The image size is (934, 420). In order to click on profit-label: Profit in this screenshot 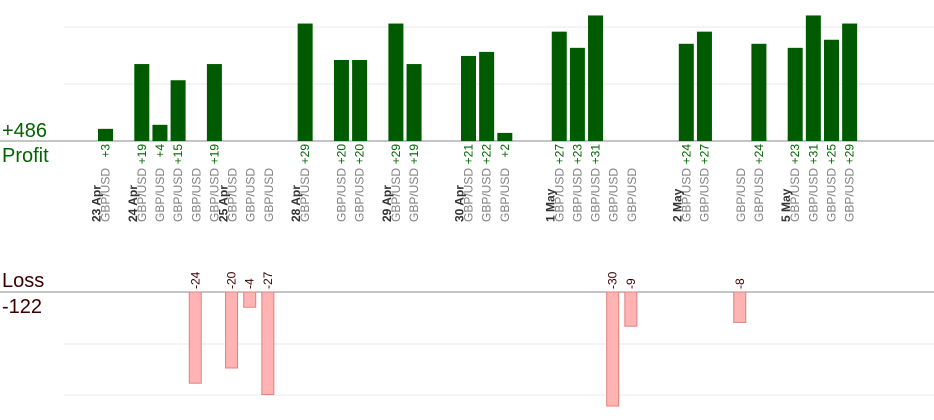, I will do `click(25, 156)`.